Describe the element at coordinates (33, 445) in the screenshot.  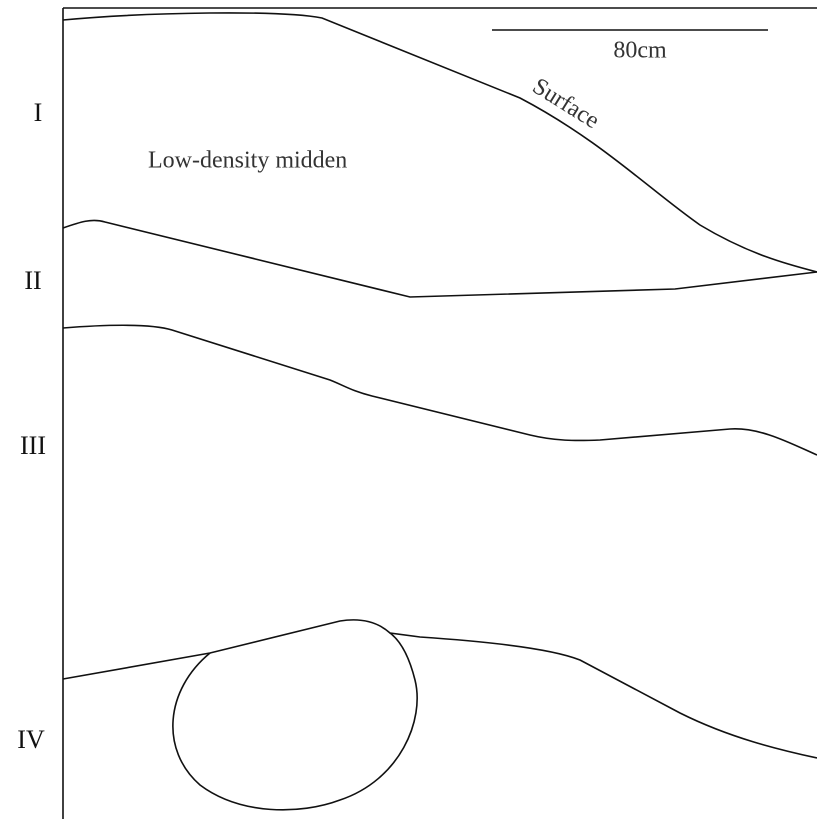
I see `layer-label: III` at that location.